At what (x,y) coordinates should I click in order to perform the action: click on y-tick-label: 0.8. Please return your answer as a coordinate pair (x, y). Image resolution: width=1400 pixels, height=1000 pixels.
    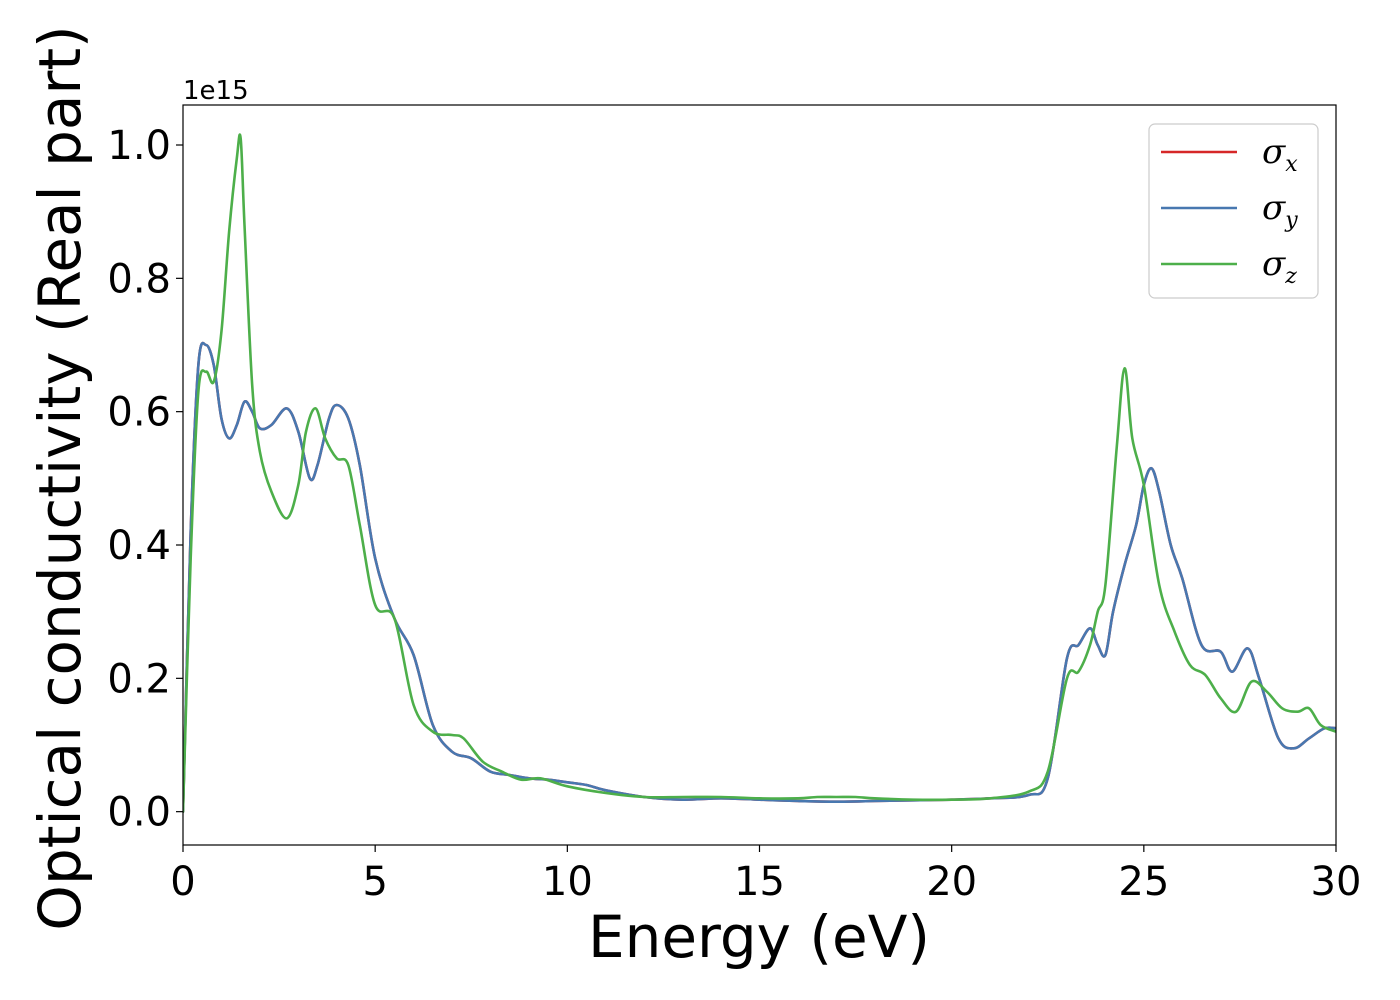
    Looking at the image, I should click on (139, 279).